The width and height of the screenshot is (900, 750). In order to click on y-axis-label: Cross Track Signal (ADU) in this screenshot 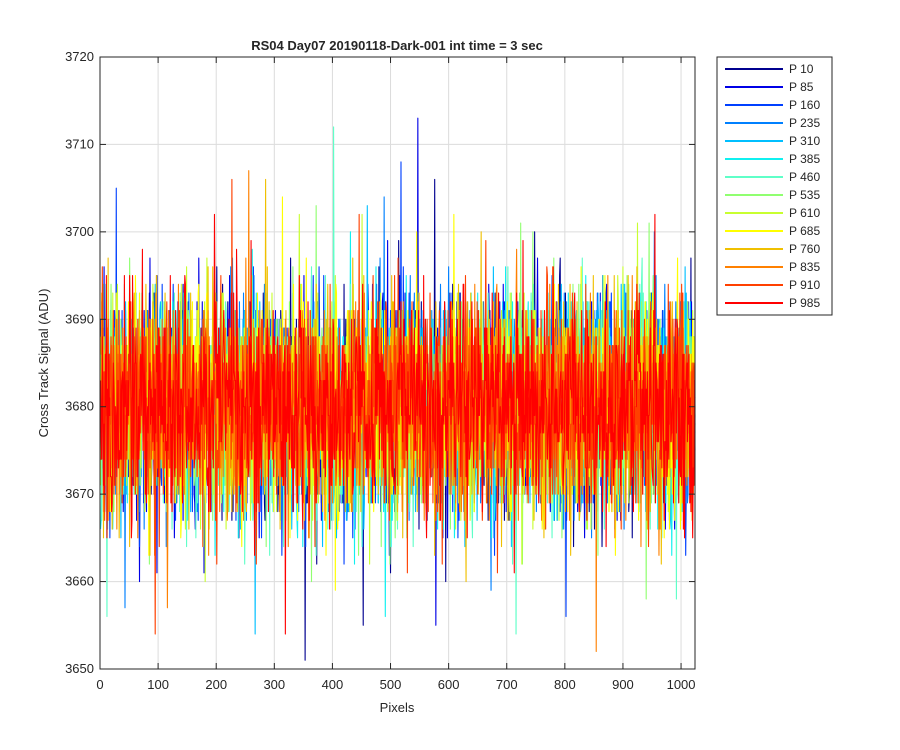, I will do `click(43, 363)`.